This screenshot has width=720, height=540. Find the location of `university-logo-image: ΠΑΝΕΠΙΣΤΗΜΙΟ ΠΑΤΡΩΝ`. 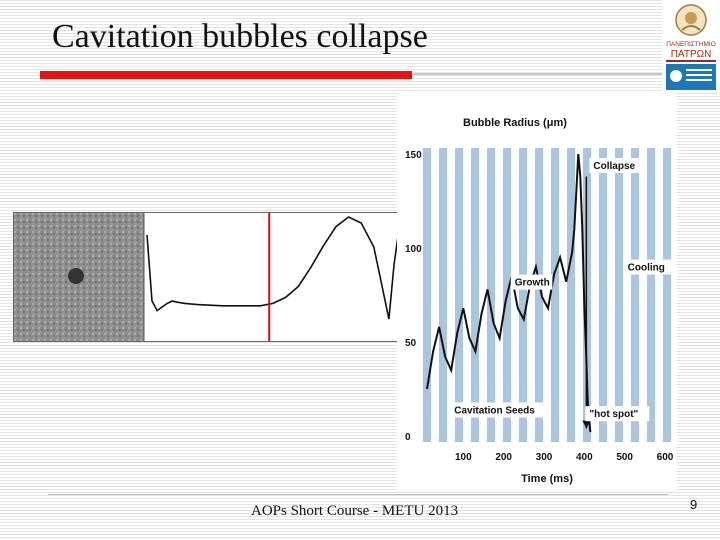

university-logo-image: ΠΑΝΕΠΙΣΤΗΜΙΟ ΠΑΤΡΩΝ is located at coordinates (691, 47).